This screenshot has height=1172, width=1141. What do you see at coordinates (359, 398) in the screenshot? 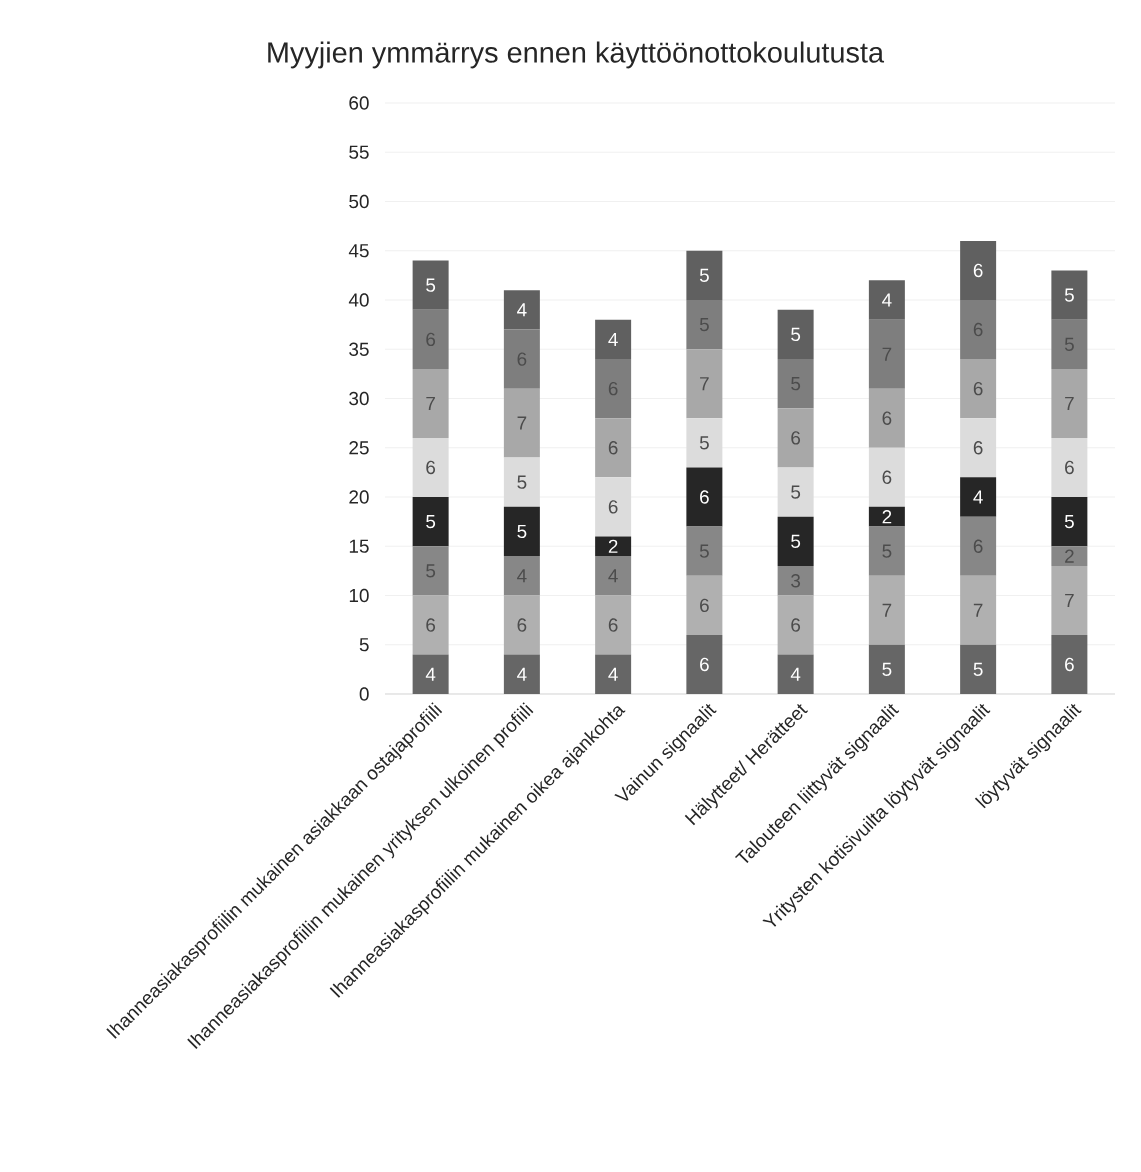
I see `y-tick-label: 30` at bounding box center [359, 398].